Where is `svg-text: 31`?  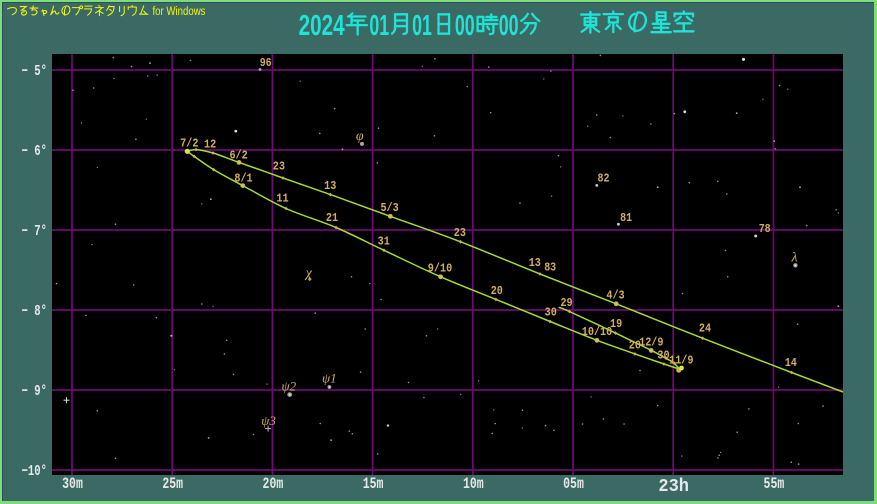 svg-text: 31 is located at coordinates (384, 241).